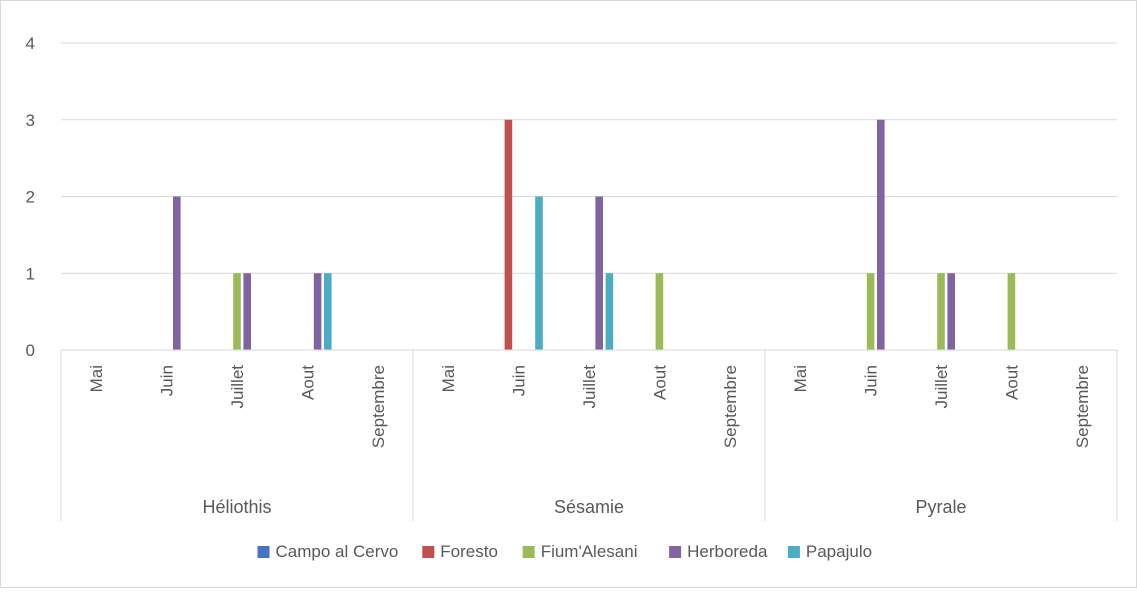  I want to click on legend-item: Fium'Alesani, so click(580, 551).